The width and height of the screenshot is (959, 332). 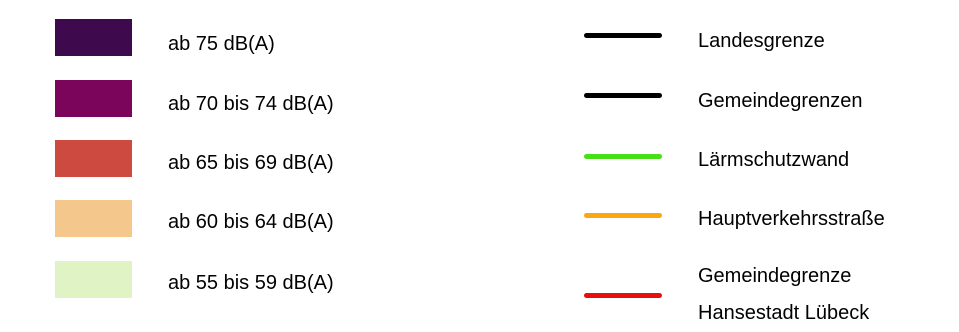 I want to click on label-55-59-db: ab 55 bis 59 dB(A), so click(x=251, y=283).